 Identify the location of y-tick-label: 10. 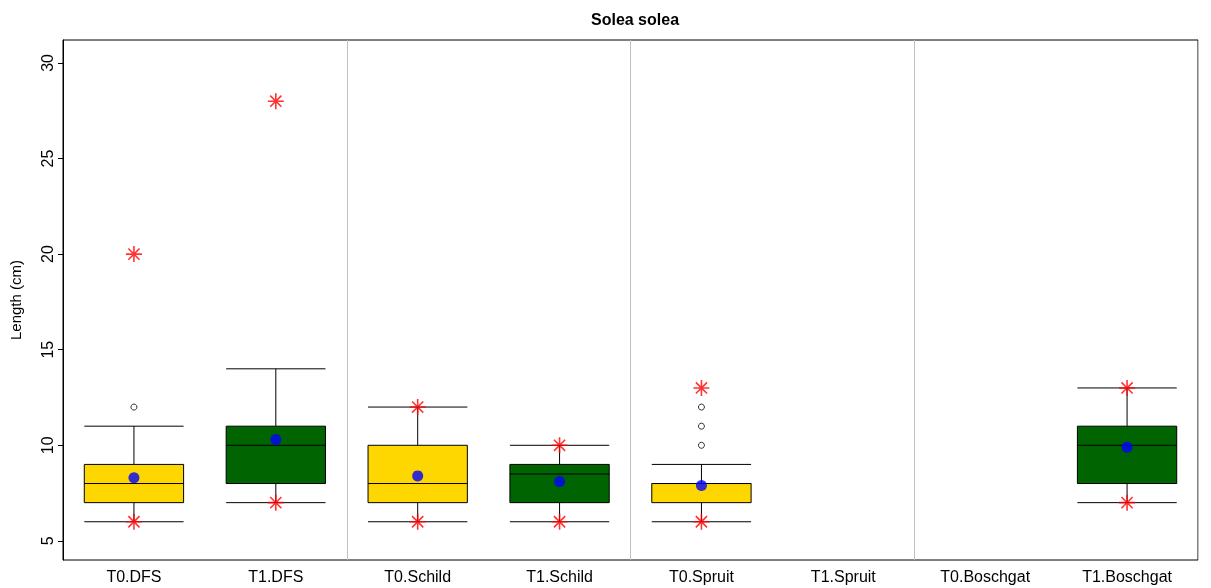
(47, 445).